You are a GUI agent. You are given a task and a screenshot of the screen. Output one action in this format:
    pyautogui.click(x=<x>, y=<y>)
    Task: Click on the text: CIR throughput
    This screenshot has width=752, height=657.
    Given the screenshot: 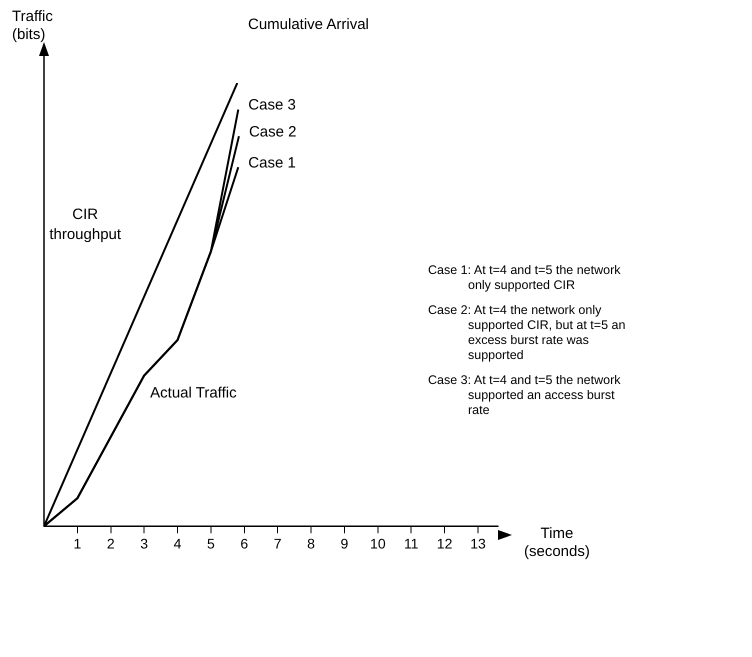 What is the action you would take?
    pyautogui.click(x=85, y=224)
    